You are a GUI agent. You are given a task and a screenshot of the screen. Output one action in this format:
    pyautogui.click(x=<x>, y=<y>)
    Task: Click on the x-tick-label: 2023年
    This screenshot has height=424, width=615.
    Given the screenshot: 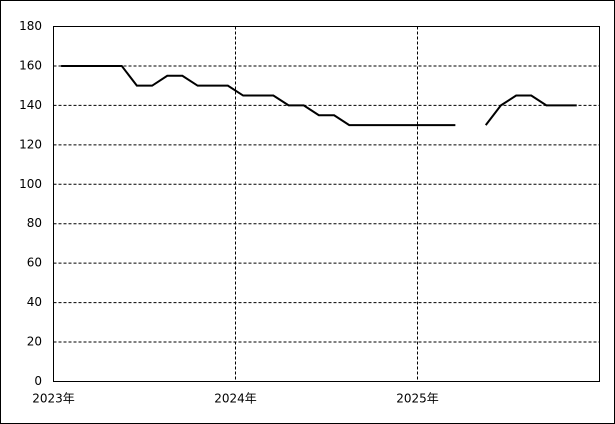 What is the action you would take?
    pyautogui.click(x=53, y=399)
    